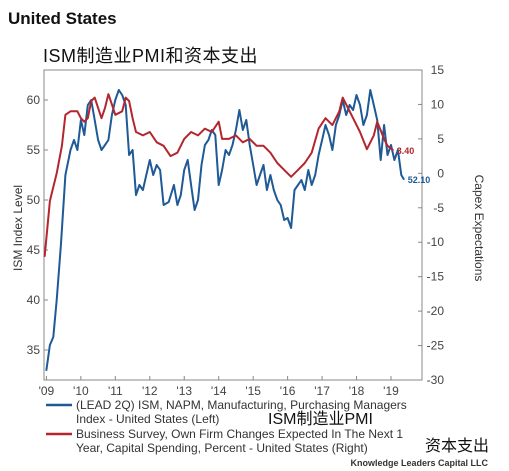 The height and width of the screenshot is (471, 509). What do you see at coordinates (436, 311) in the screenshot?
I see `right-tick-label-7: -20` at bounding box center [436, 311].